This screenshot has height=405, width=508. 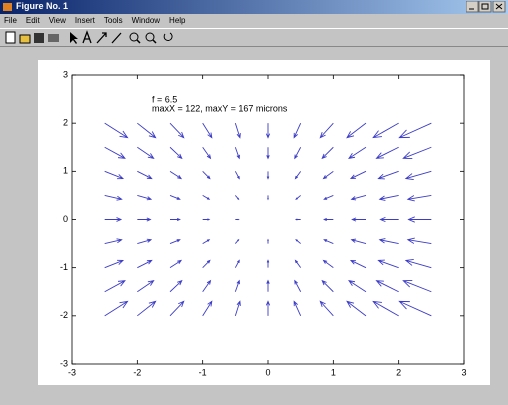 I want to click on x-tick-label: 3, so click(x=463, y=372).